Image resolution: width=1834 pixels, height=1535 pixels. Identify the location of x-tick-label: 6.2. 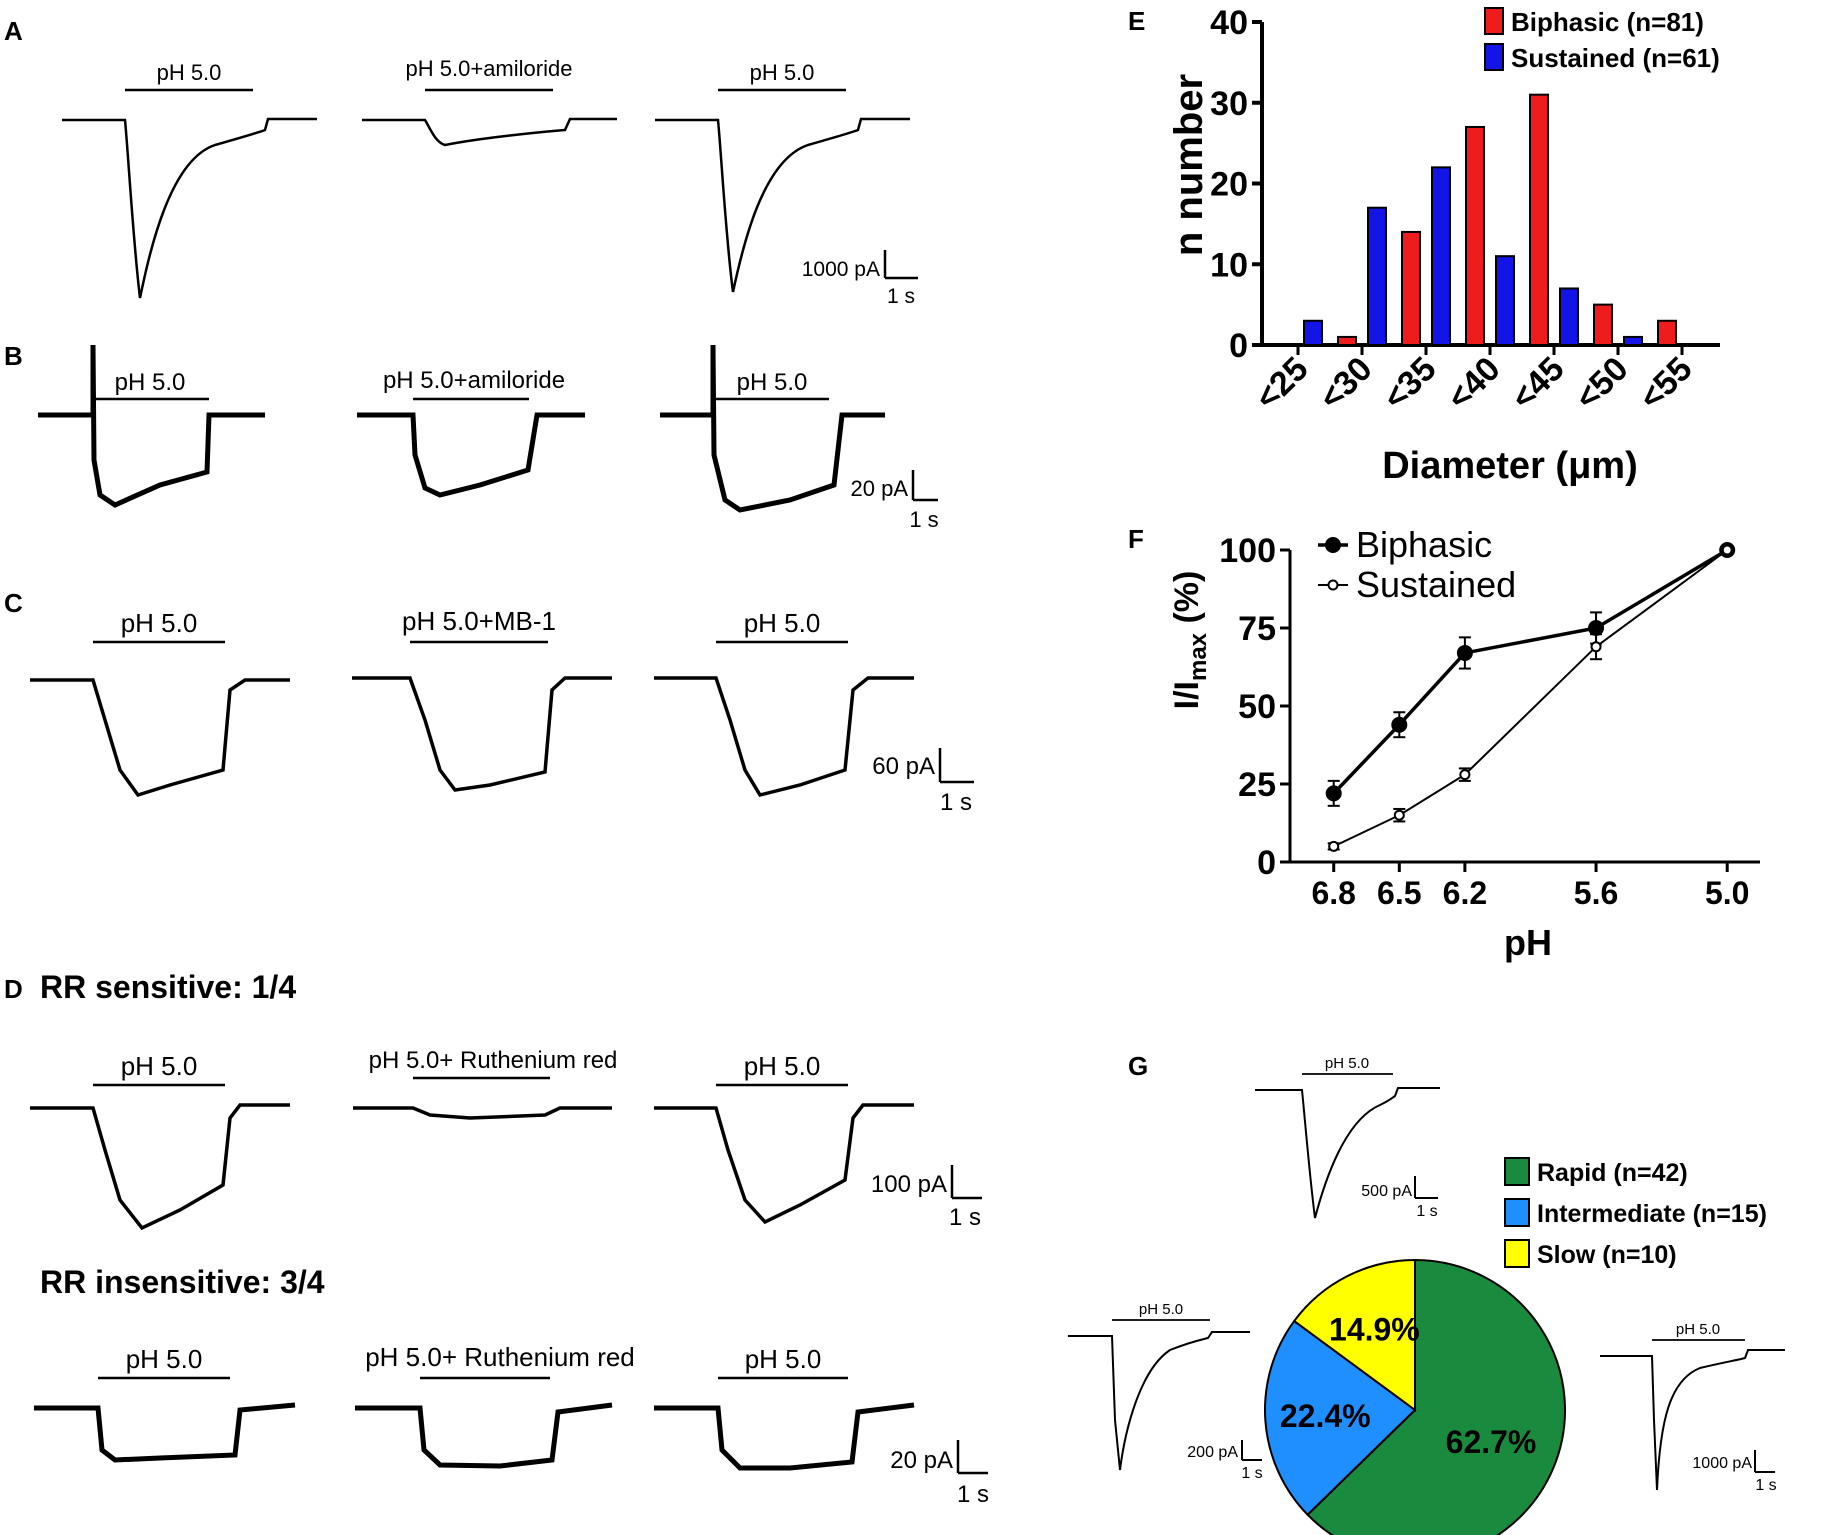
(1465, 893).